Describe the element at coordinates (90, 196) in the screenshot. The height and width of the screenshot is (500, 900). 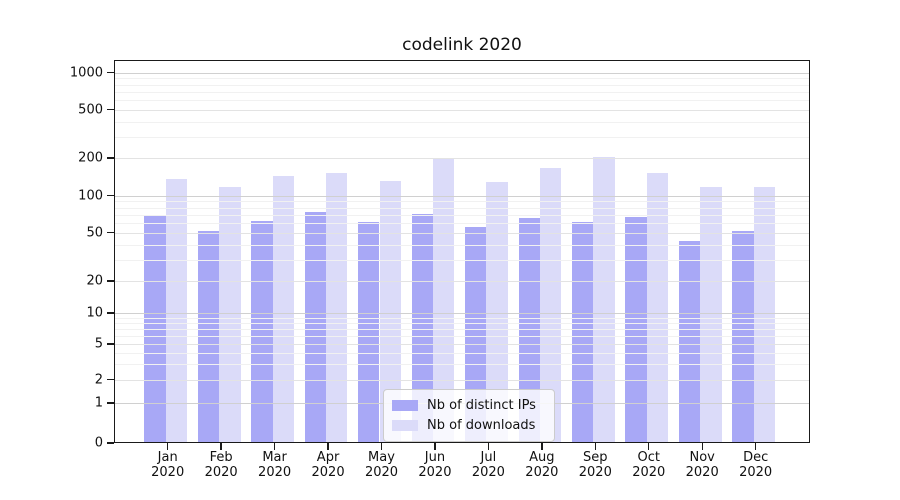
I see `y-tick-label: 100` at that location.